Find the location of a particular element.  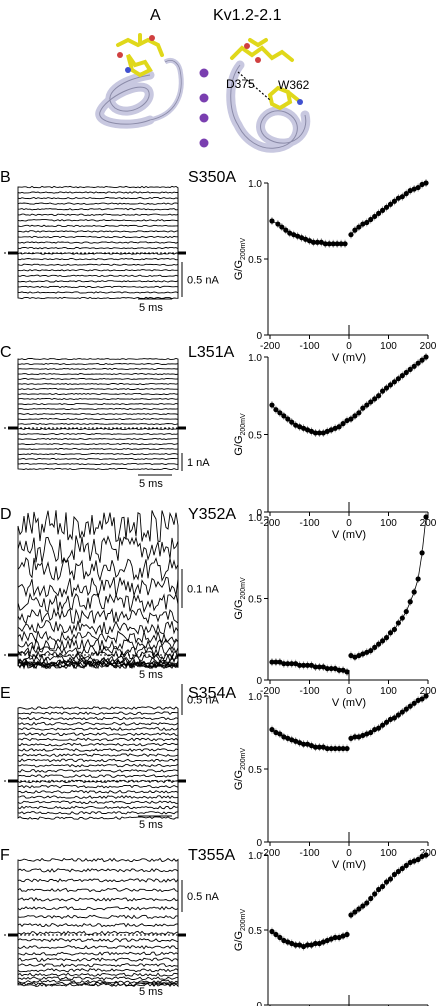

mutant-label: T355A is located at coordinates (211, 855).